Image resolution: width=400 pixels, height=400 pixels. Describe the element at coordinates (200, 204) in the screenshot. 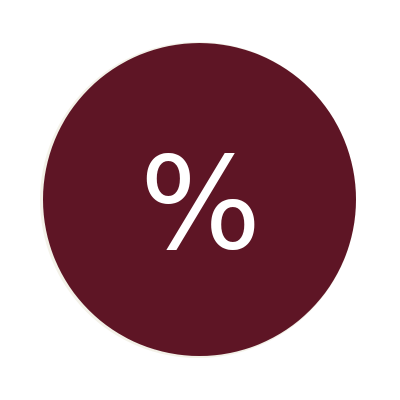

I see `percent-icon: %` at that location.